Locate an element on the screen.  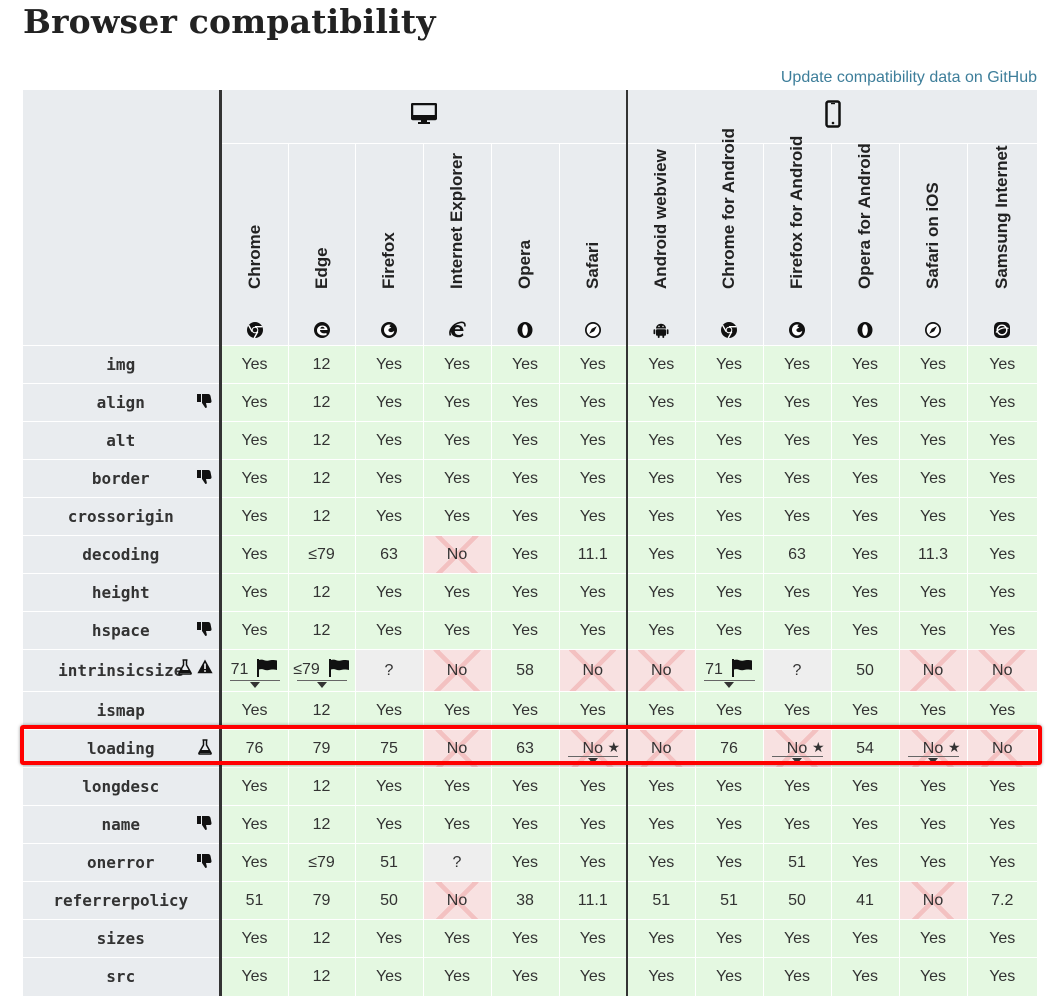
feature-cell: border is located at coordinates (122, 478).